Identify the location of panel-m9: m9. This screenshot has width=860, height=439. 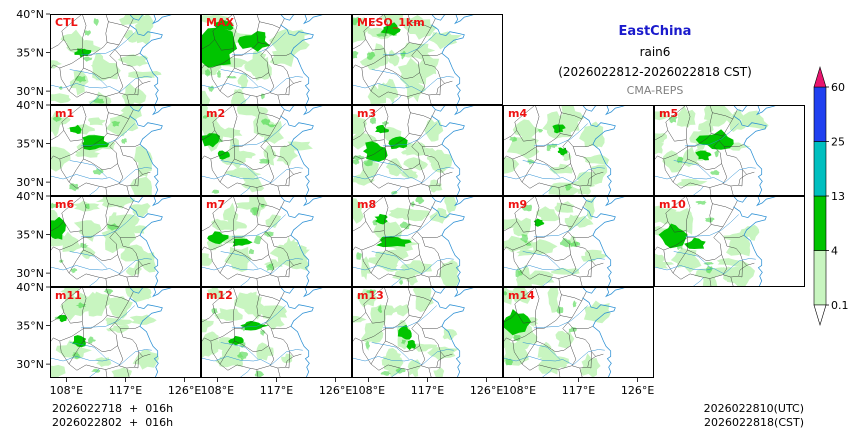
(578, 241).